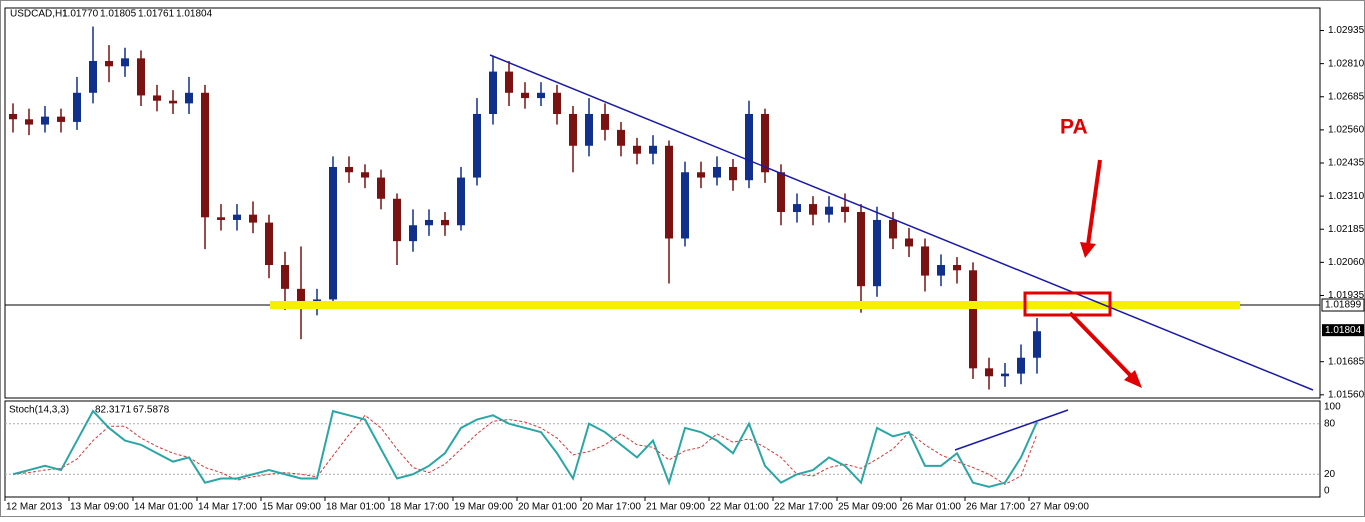  Describe the element at coordinates (151, 410) in the screenshot. I see `stoch-signal-last: 67.5878` at that location.